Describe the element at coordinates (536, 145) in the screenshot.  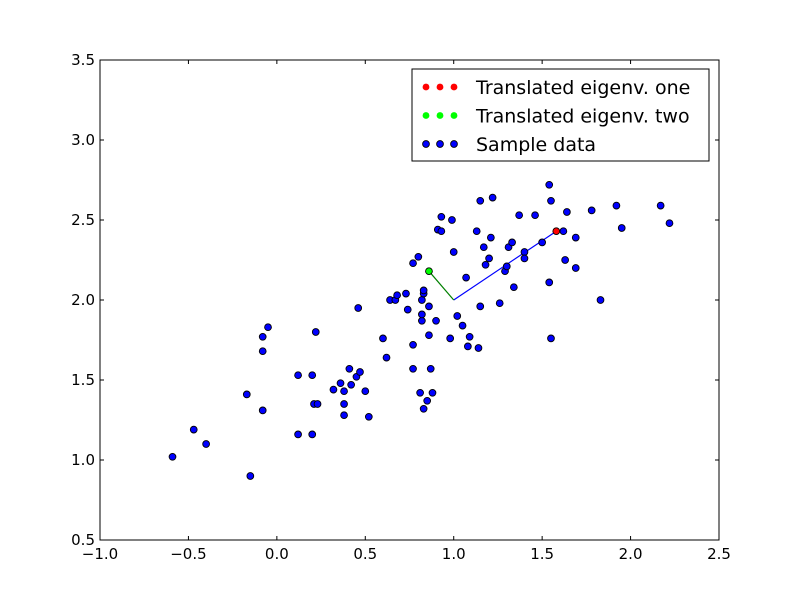
I see `legend-label: Sample data` at that location.